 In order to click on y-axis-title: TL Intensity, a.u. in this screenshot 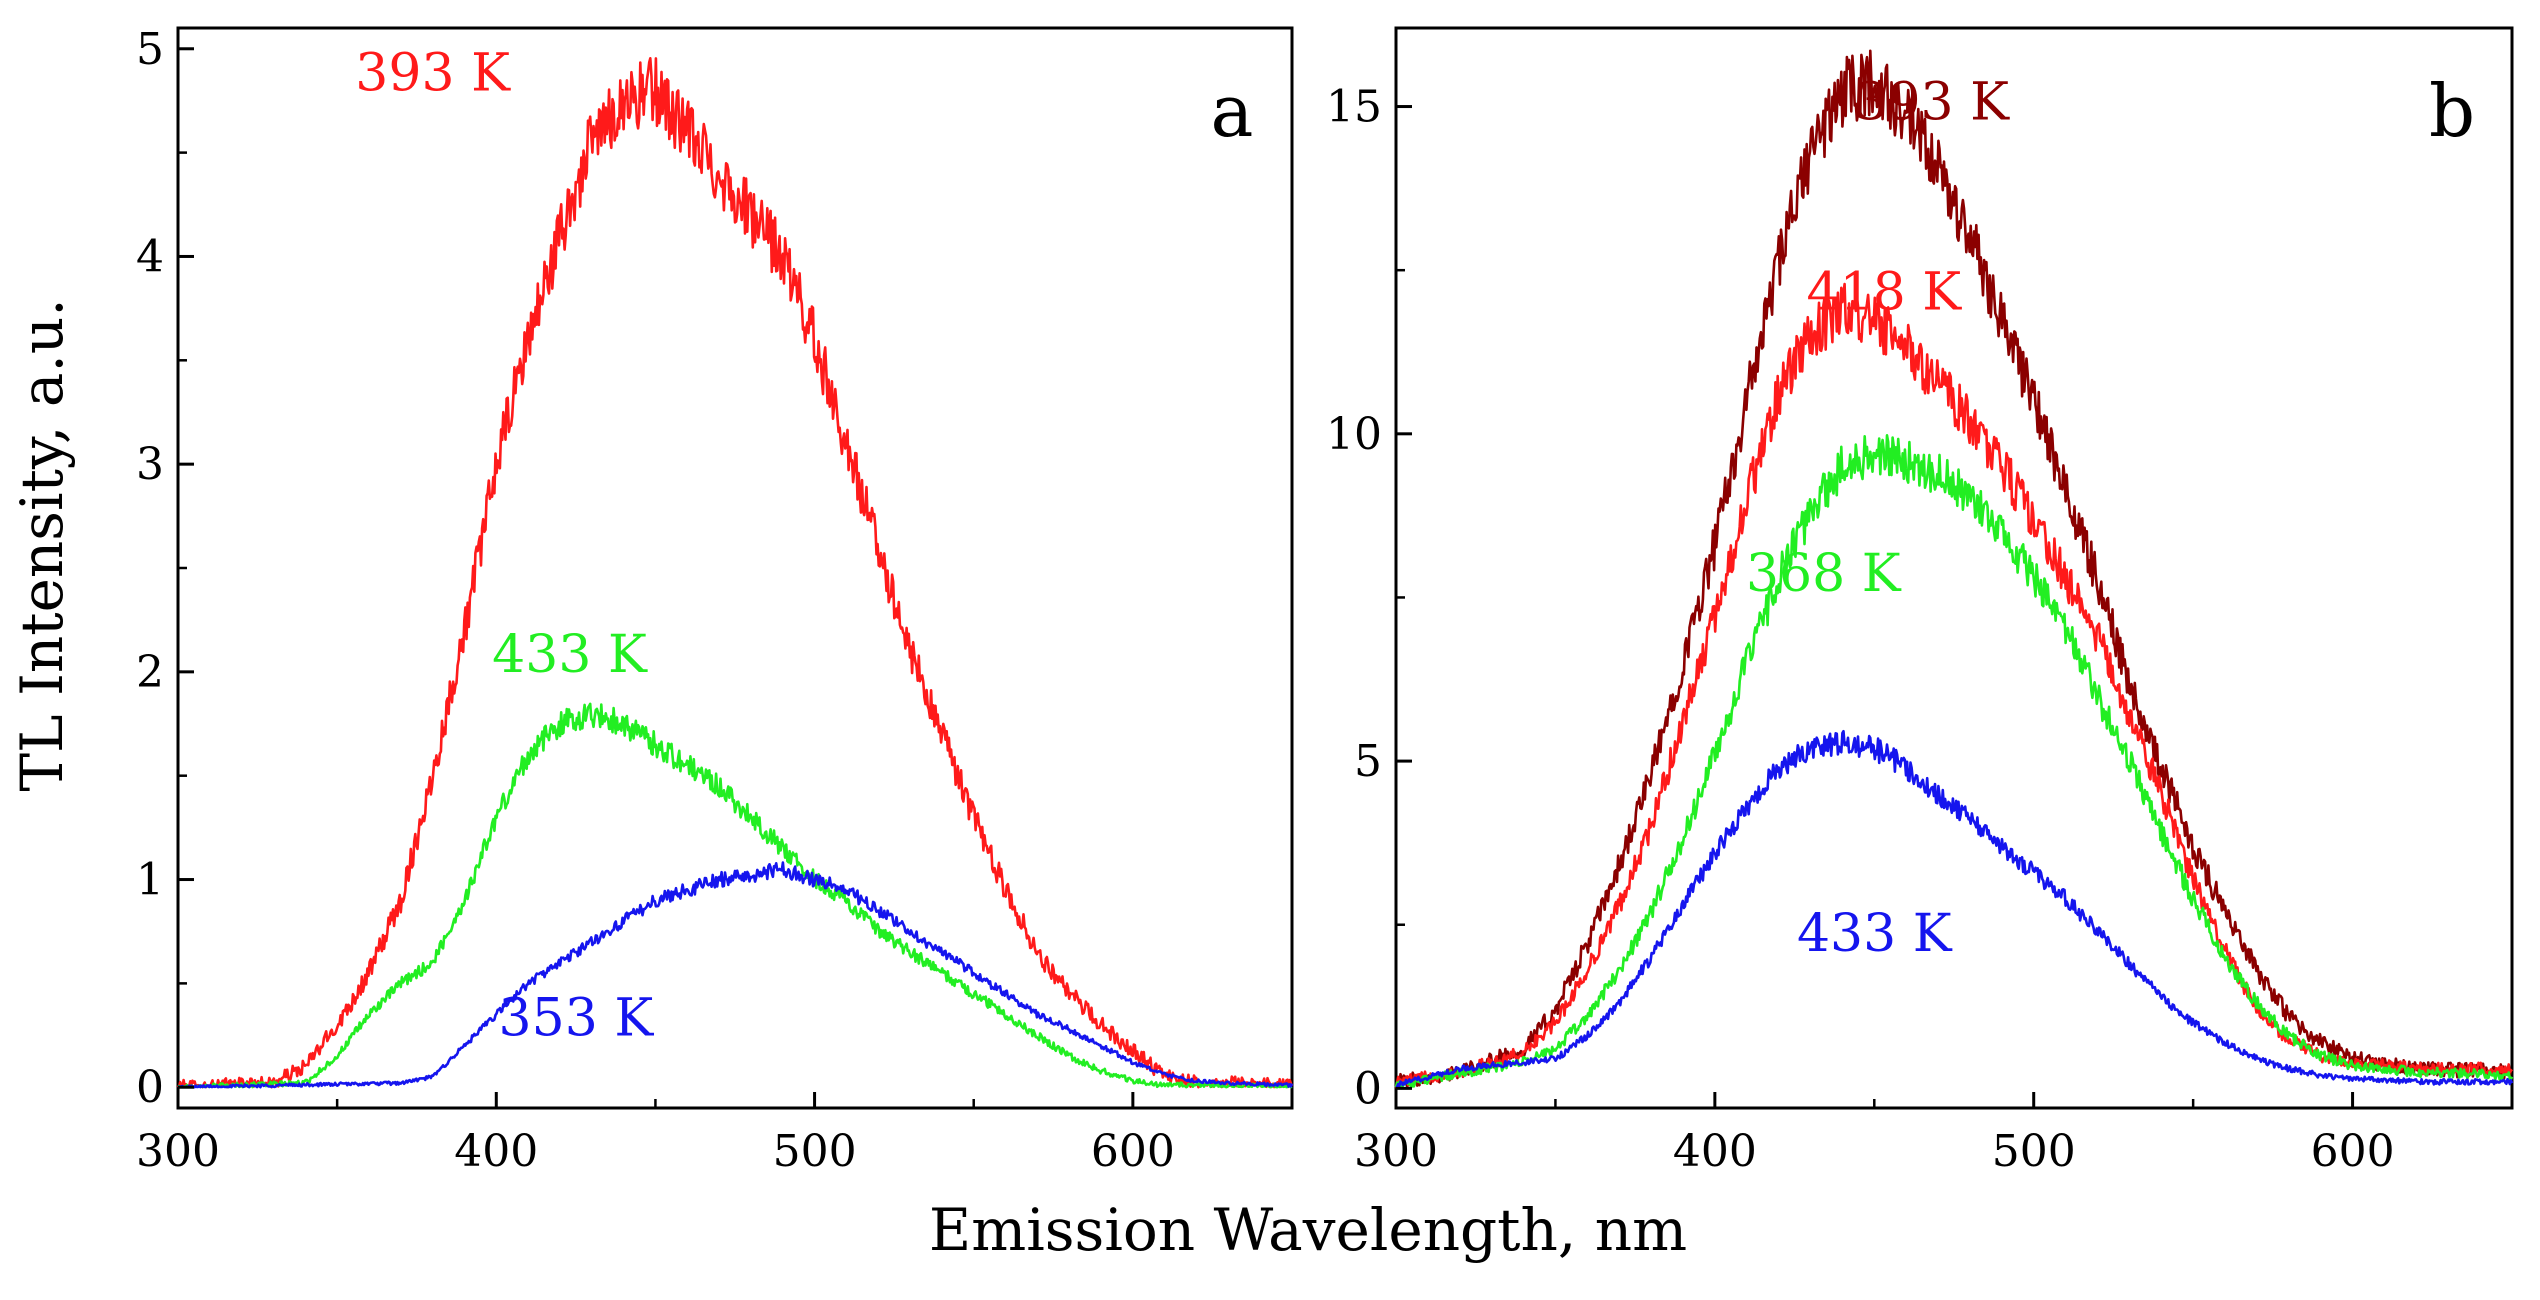, I will do `click(42, 544)`.